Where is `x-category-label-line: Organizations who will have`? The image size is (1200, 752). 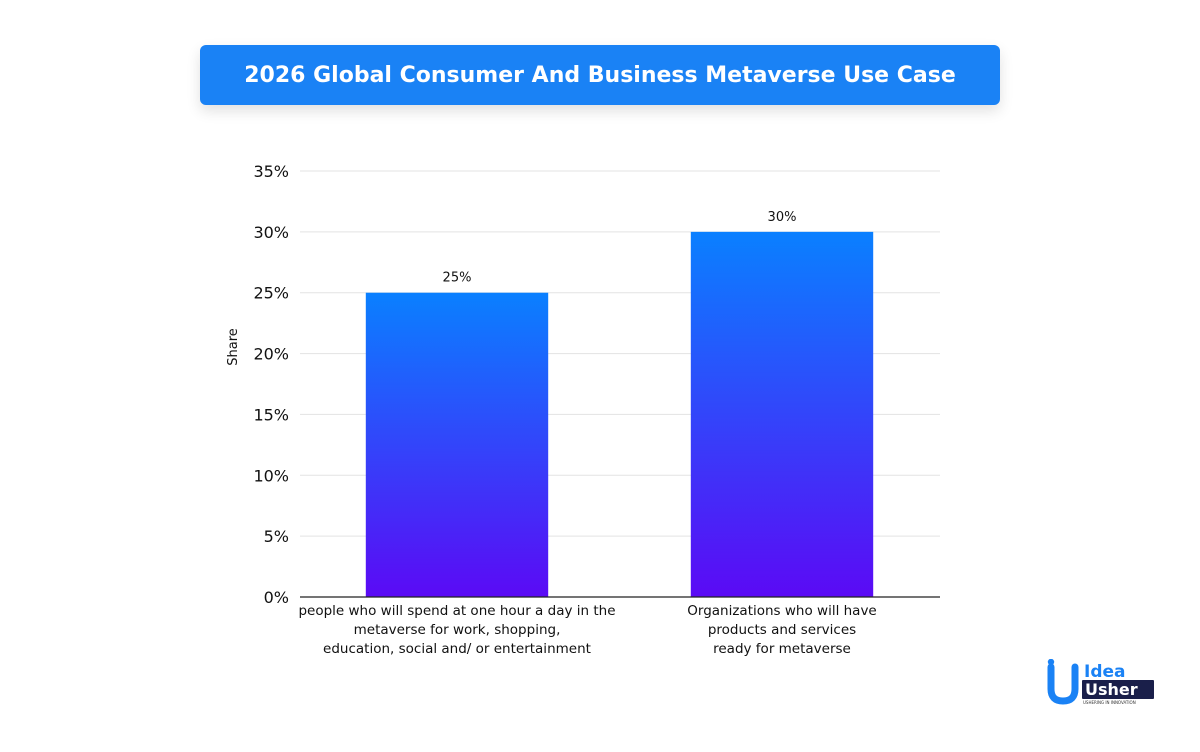
x-category-label-line: Organizations who will have is located at coordinates (782, 611).